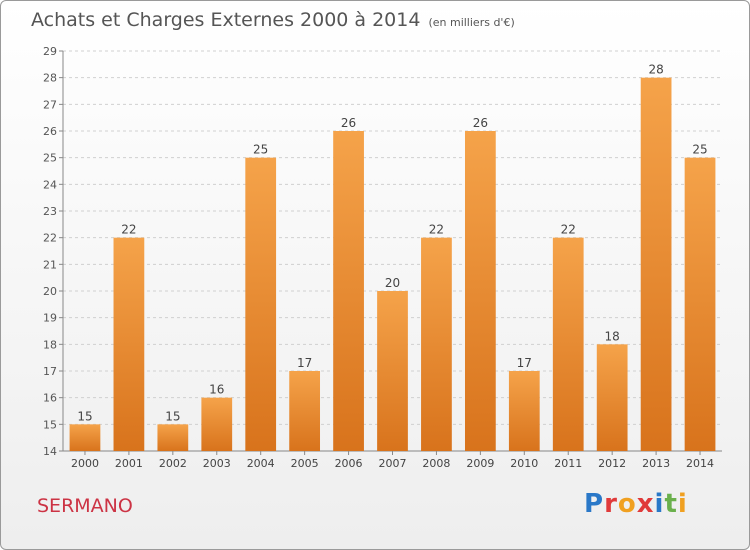  Describe the element at coordinates (568, 463) in the screenshot. I see `x-tick-label: 2011` at that location.